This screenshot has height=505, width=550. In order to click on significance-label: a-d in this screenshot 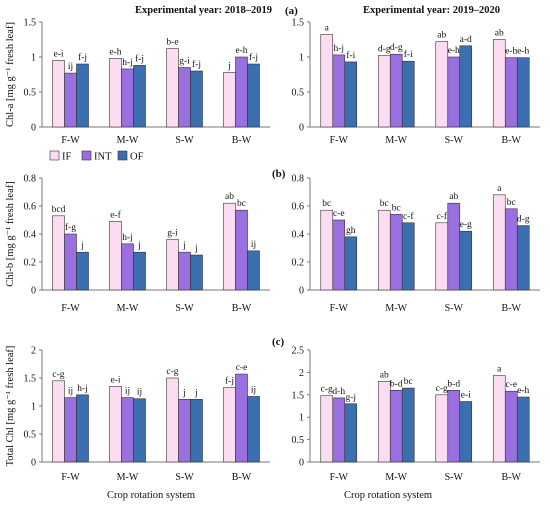, I will do `click(466, 40)`.